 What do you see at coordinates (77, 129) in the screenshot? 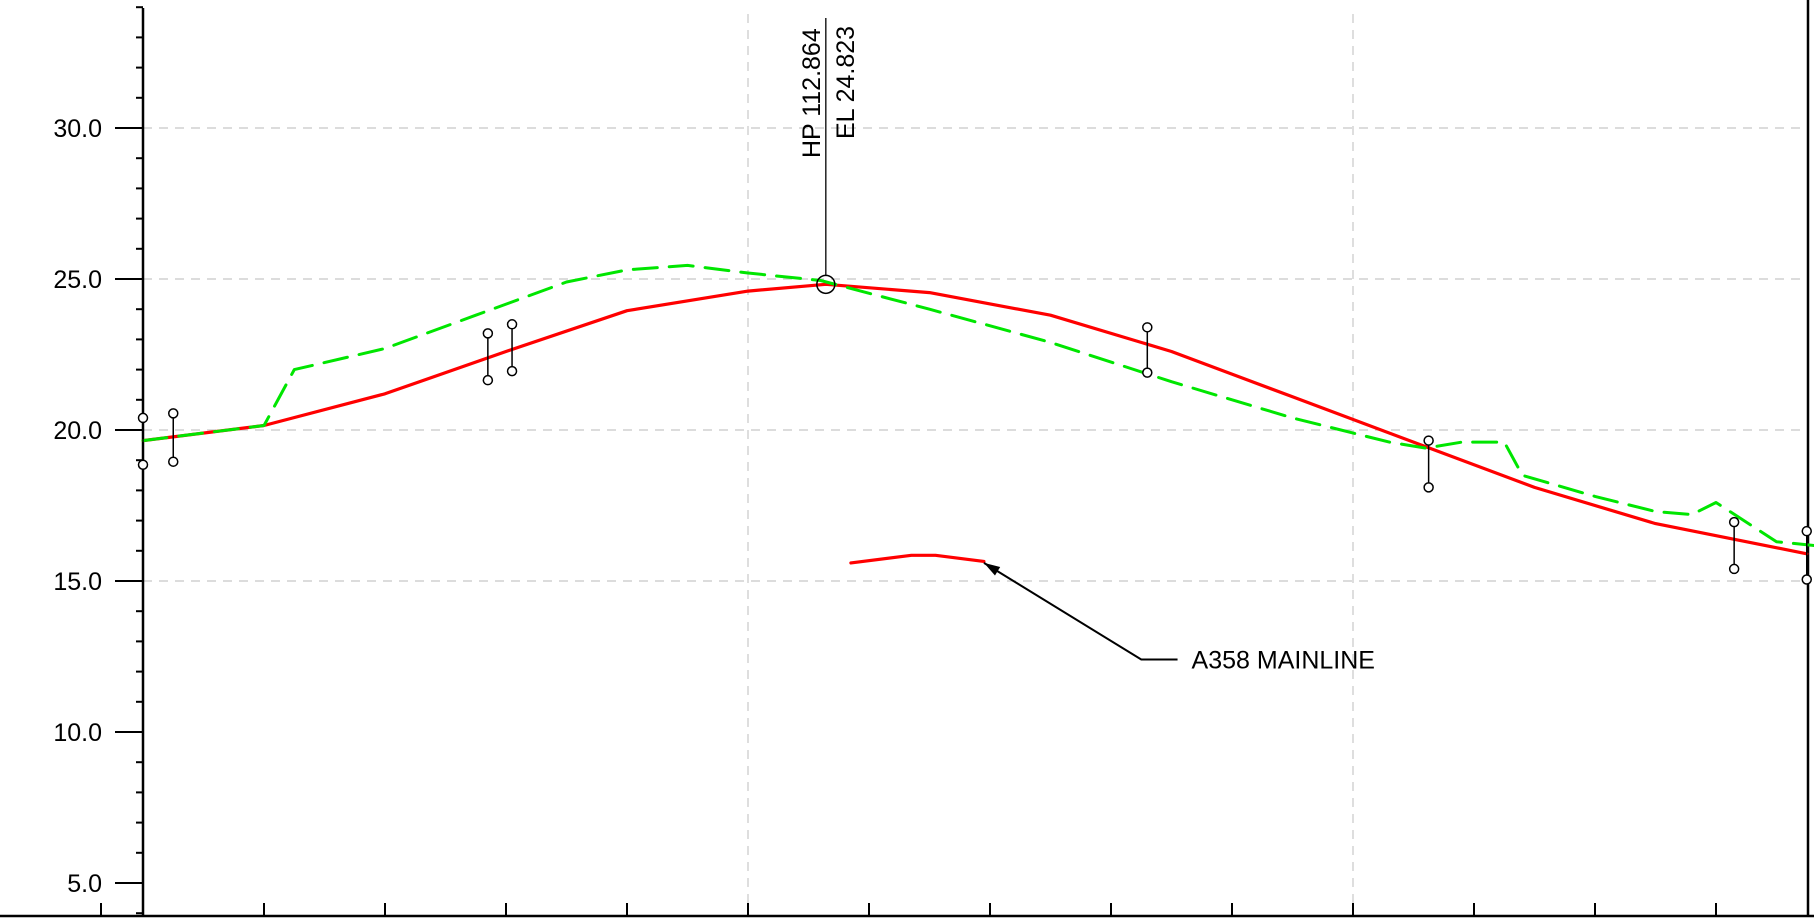
I see `y-tick-label: 30.0` at bounding box center [77, 129].